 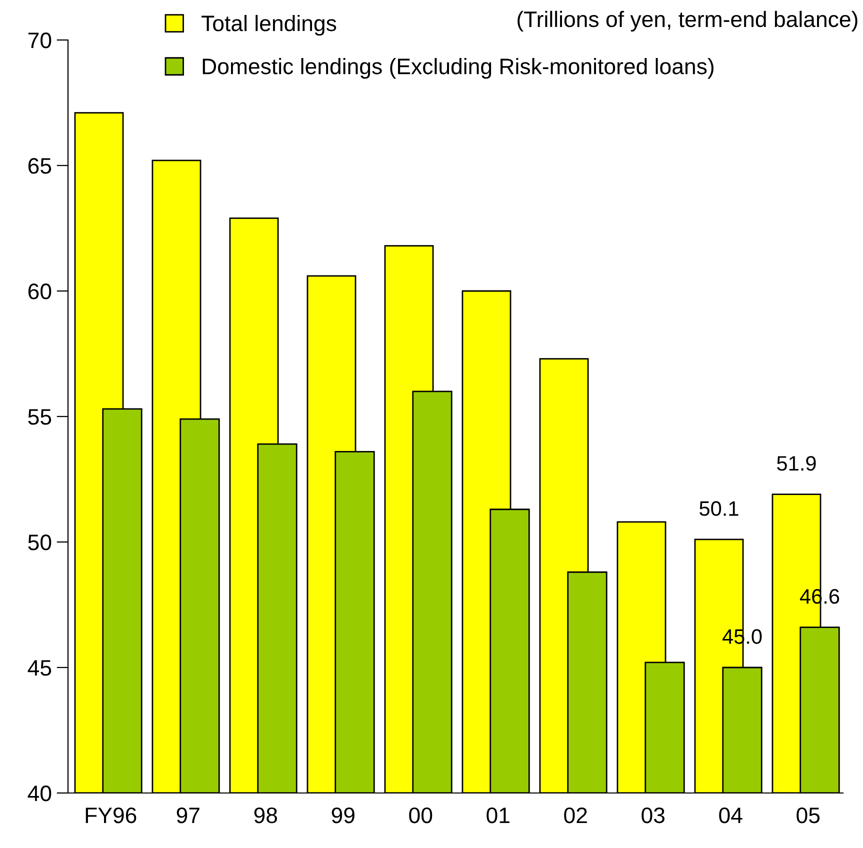 What do you see at coordinates (40, 40) in the screenshot?
I see `y-tick-label: 70` at bounding box center [40, 40].